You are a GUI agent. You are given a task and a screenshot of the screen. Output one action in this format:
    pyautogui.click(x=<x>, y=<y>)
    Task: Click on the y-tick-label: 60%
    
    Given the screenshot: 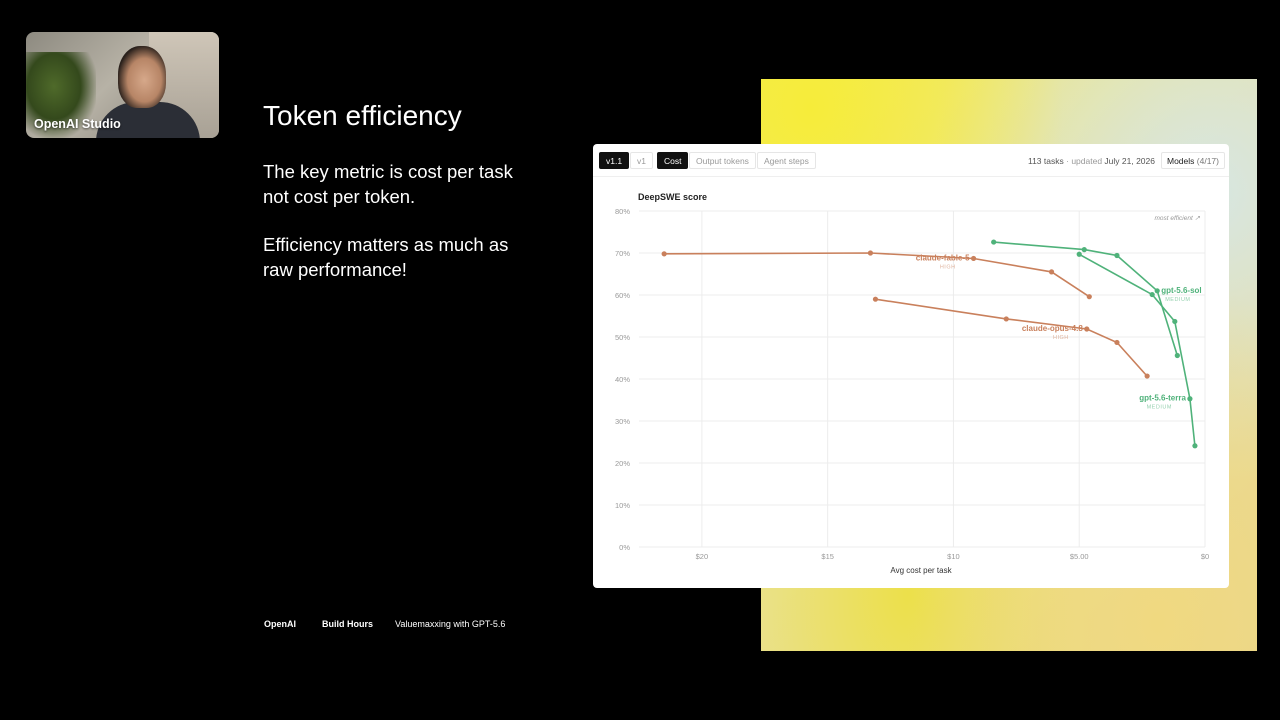 What is the action you would take?
    pyautogui.click(x=622, y=295)
    